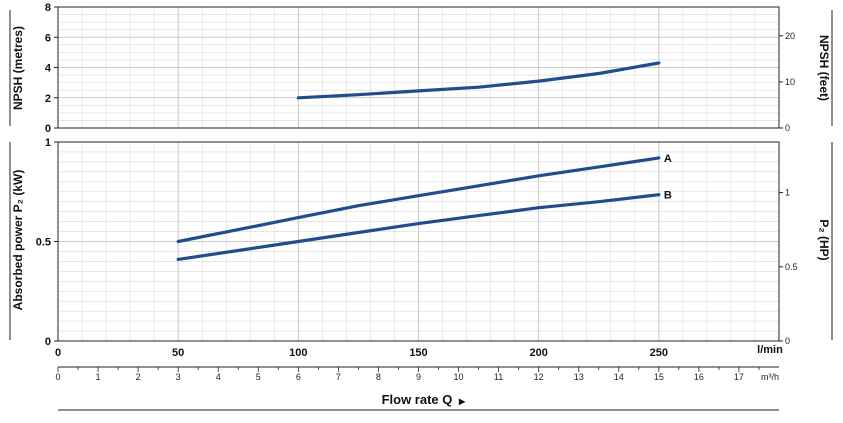 The height and width of the screenshot is (423, 843). What do you see at coordinates (98, 377) in the screenshot?
I see `m3h-tick-label: 1` at bounding box center [98, 377].